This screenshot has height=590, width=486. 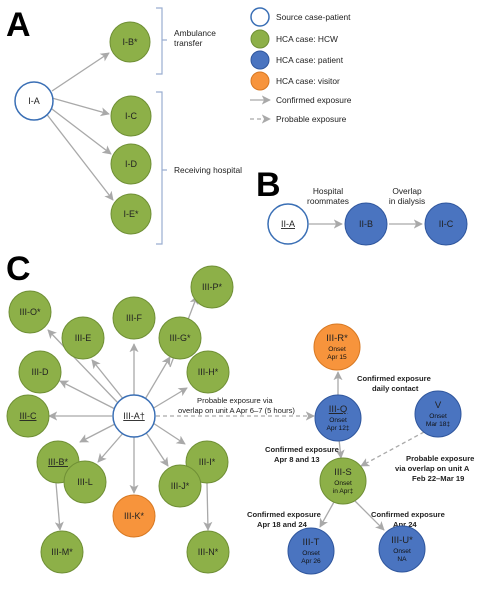 I want to click on edge-a-i, so click(x=169, y=433).